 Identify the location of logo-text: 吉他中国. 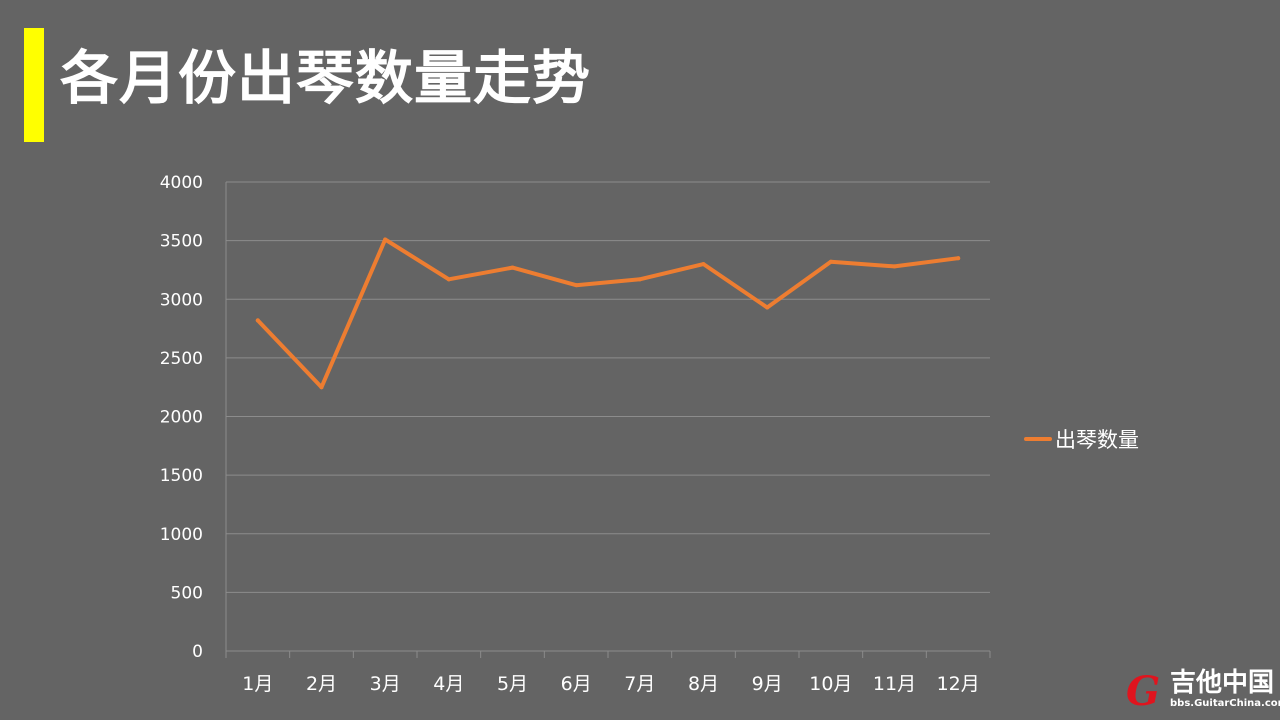
(1222, 683).